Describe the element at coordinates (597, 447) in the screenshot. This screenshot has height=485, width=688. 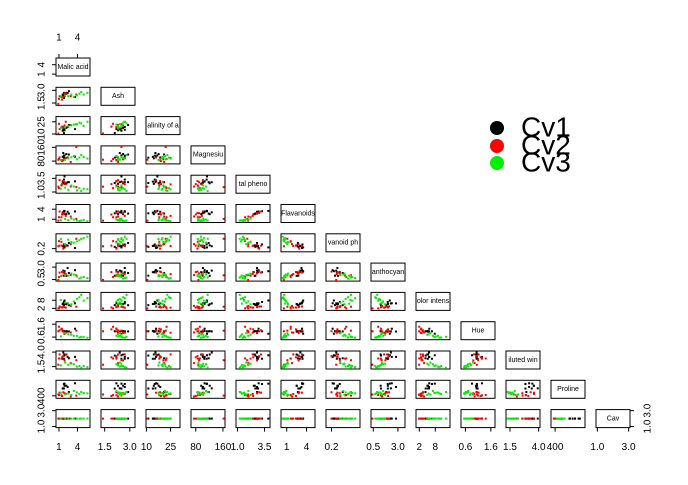
I see `x-tick-label: 1.0` at that location.